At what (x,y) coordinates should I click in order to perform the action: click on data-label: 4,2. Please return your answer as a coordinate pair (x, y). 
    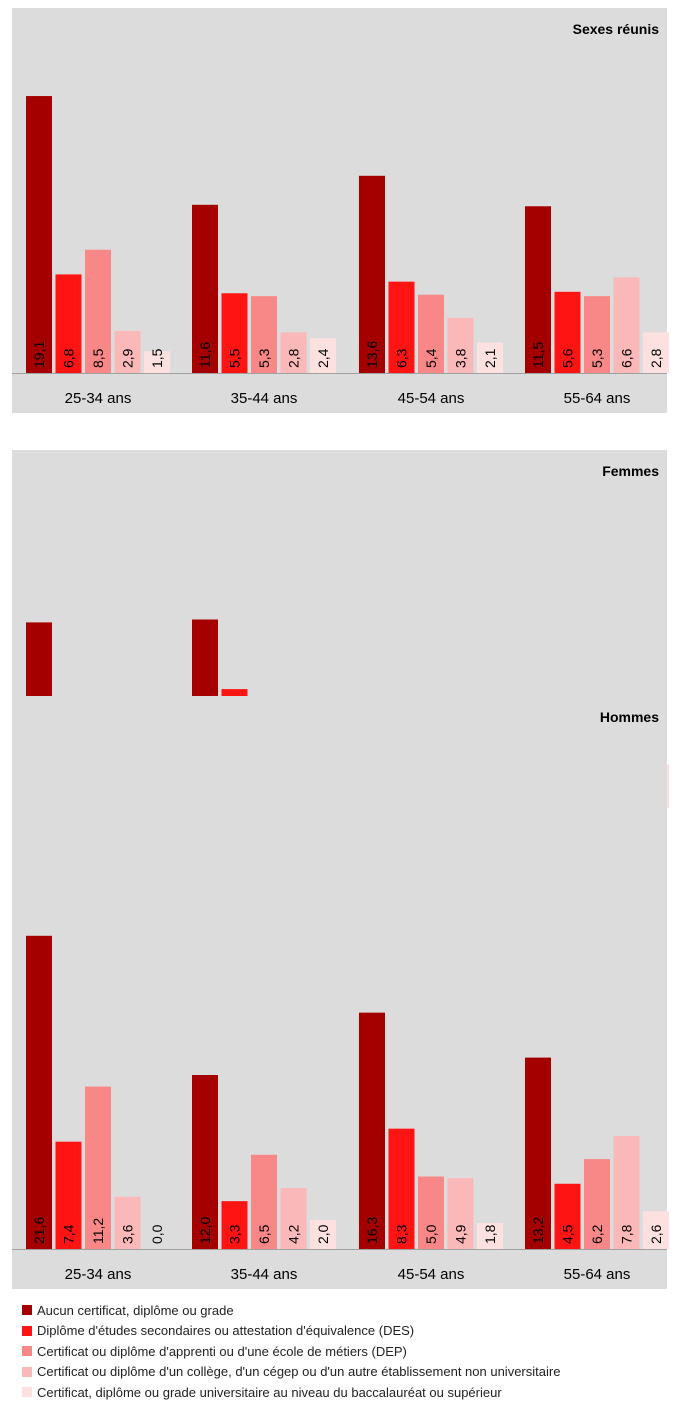
    Looking at the image, I should click on (294, 1234).